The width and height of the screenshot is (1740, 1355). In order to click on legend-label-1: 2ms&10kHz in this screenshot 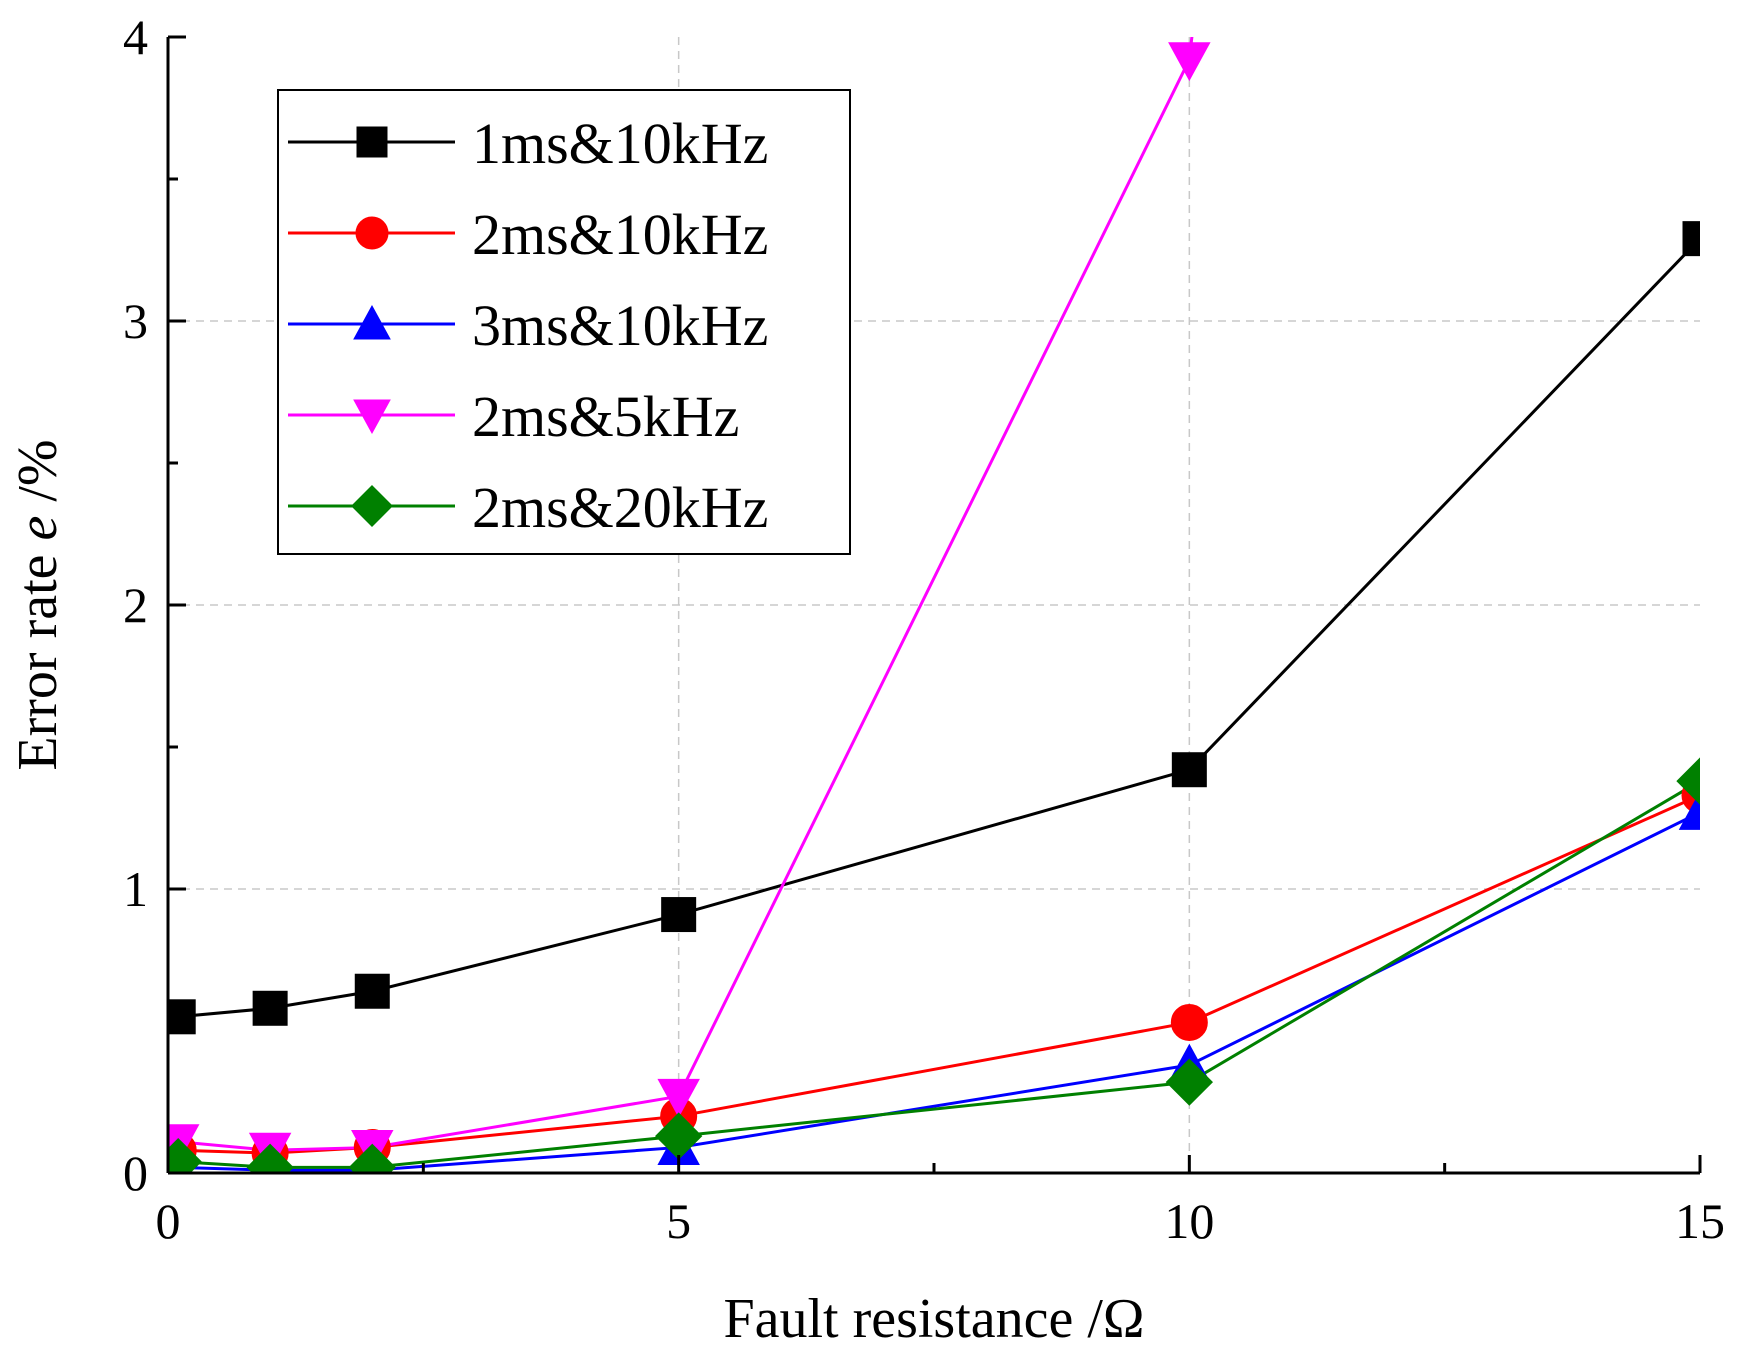, I will do `click(620, 234)`.